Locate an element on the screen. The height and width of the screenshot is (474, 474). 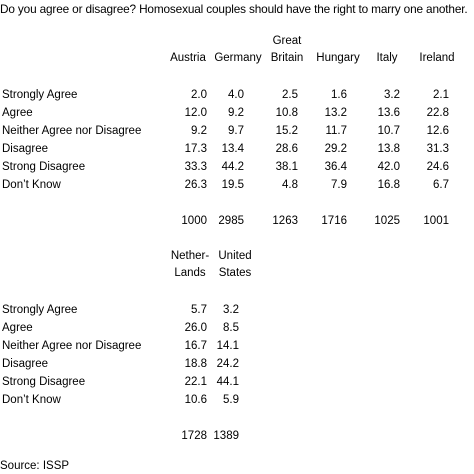
table-cell: 15.2 is located at coordinates (286, 131).